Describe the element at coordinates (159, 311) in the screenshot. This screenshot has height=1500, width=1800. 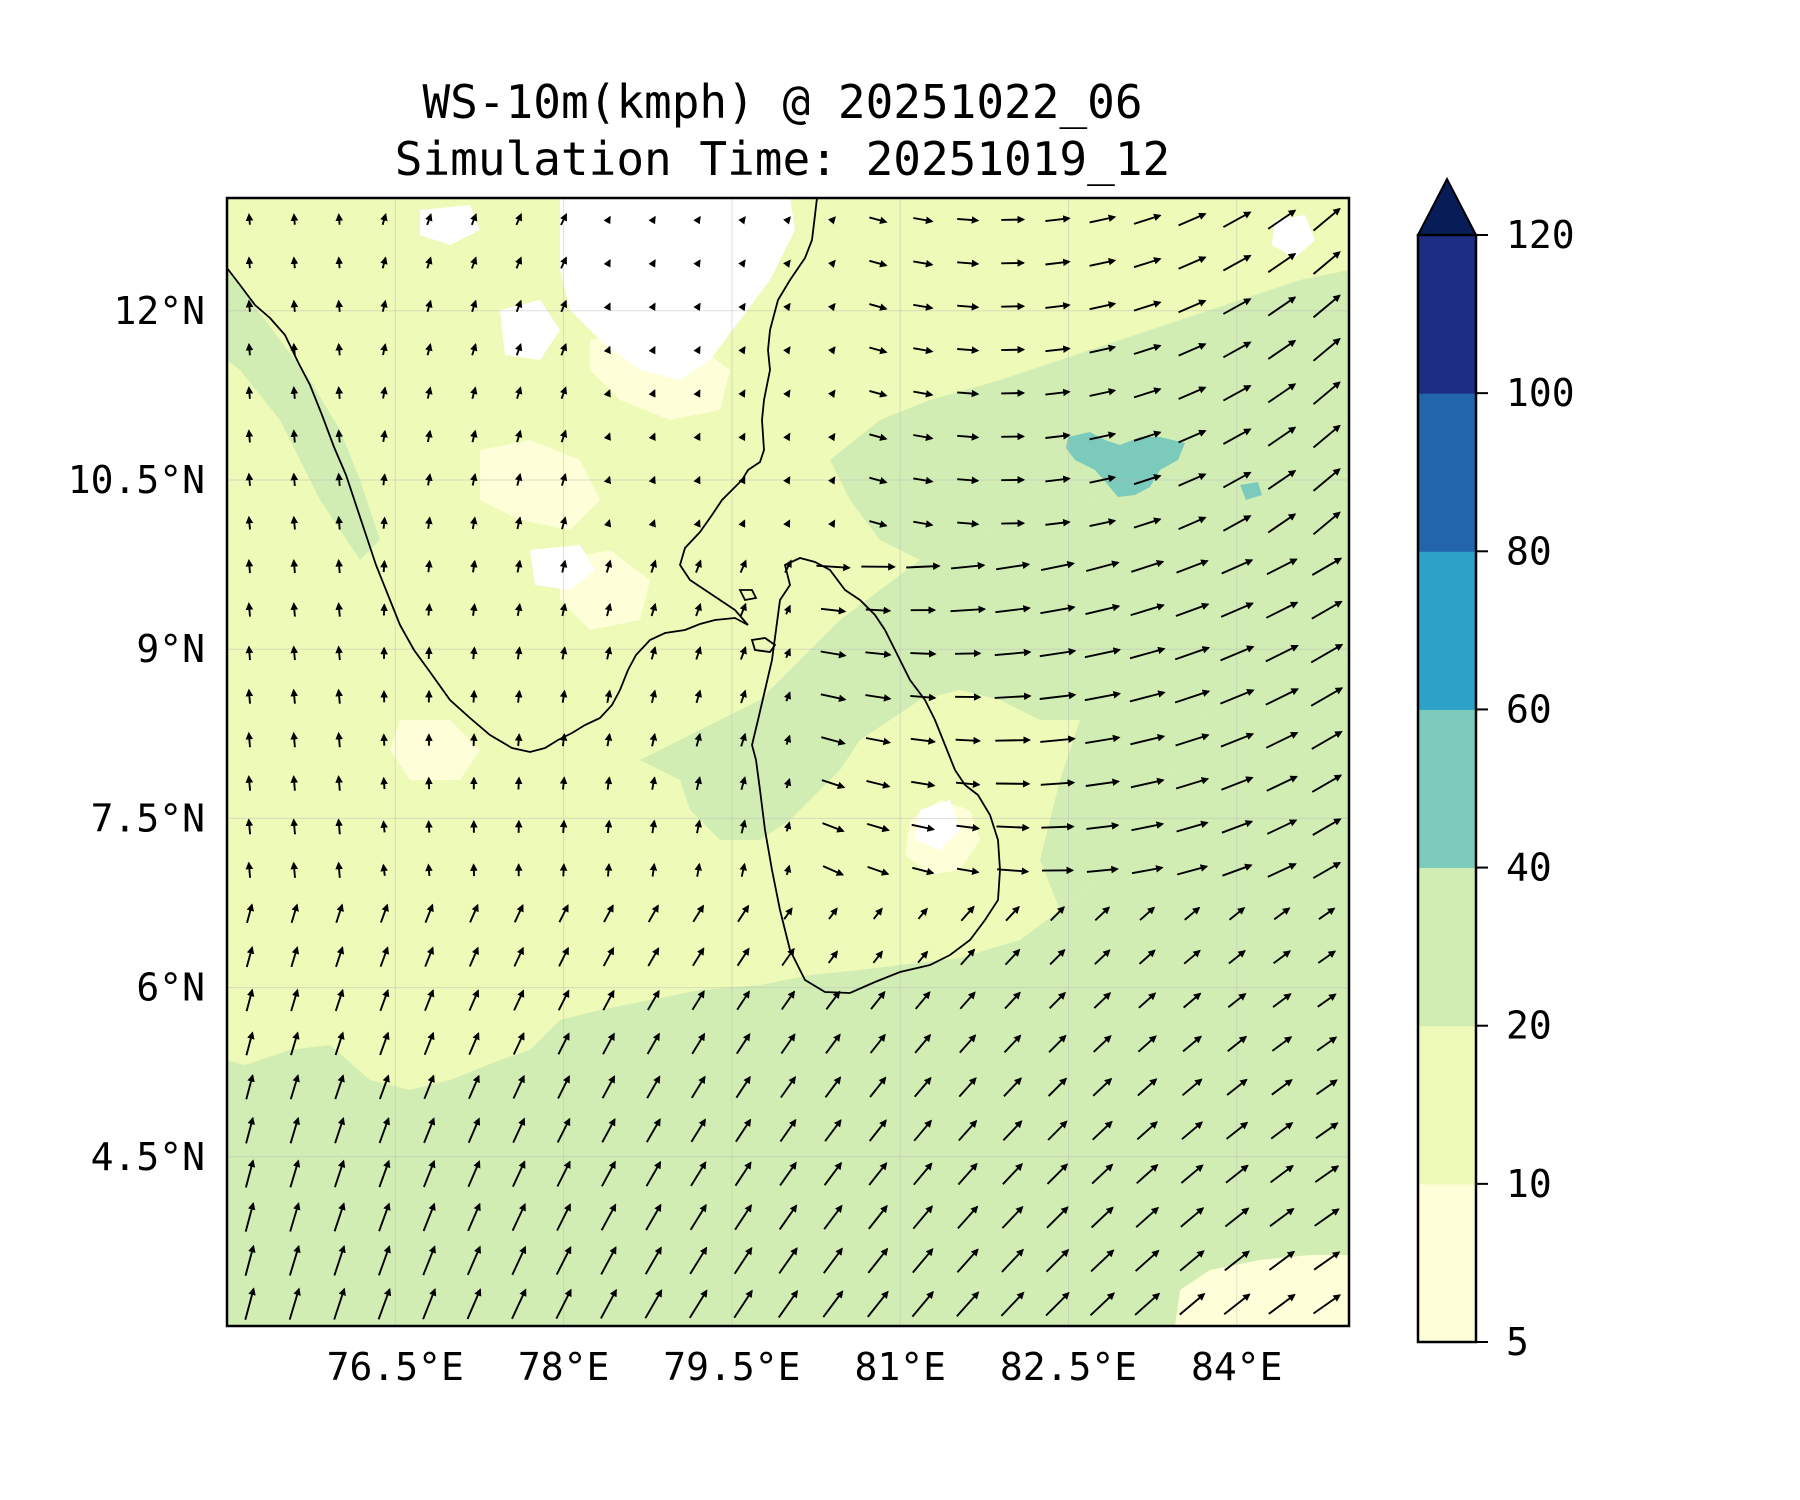
I see `y-tick-label: 12°N` at that location.